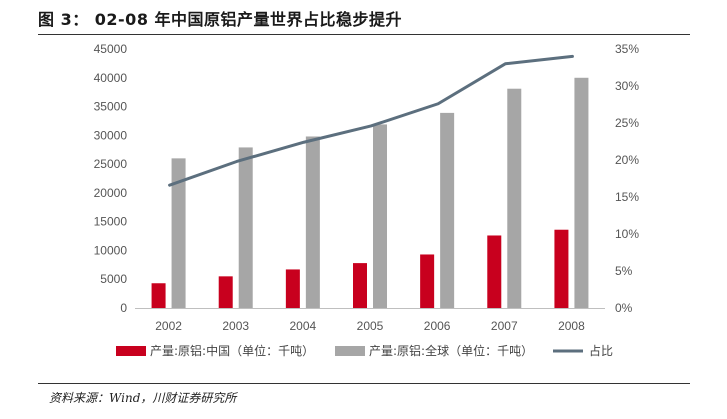 This screenshot has height=419, width=727. What do you see at coordinates (113, 279) in the screenshot?
I see `left-tick-label: 5000` at bounding box center [113, 279].